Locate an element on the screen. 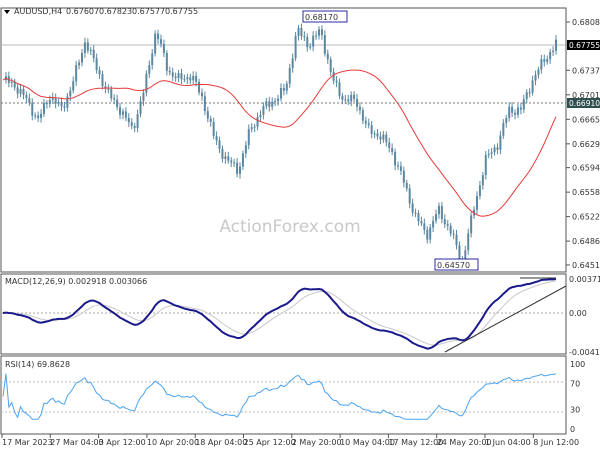 The image size is (600, 450). level-tag-text: 0.66910 is located at coordinates (584, 103).